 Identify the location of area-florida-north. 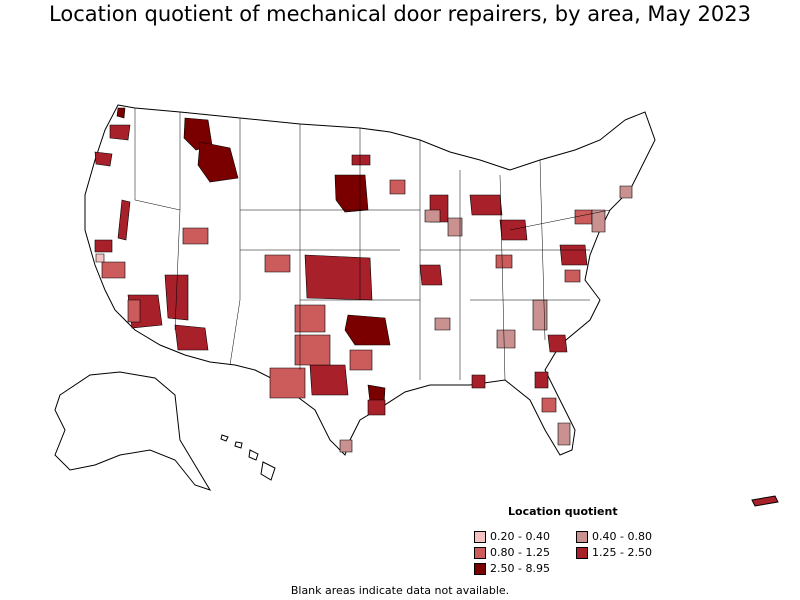
(541, 380).